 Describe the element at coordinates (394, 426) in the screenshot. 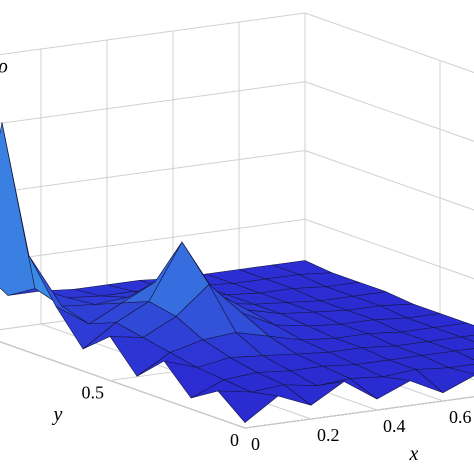

I see `x-tick-label: 0.4` at that location.